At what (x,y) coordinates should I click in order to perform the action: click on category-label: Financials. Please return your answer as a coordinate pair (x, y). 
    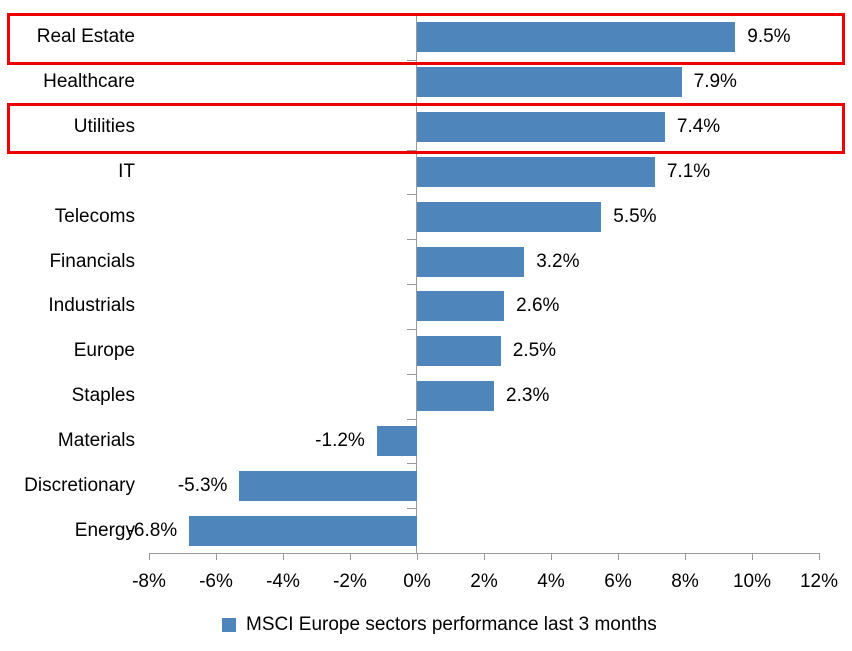
    Looking at the image, I should click on (92, 261).